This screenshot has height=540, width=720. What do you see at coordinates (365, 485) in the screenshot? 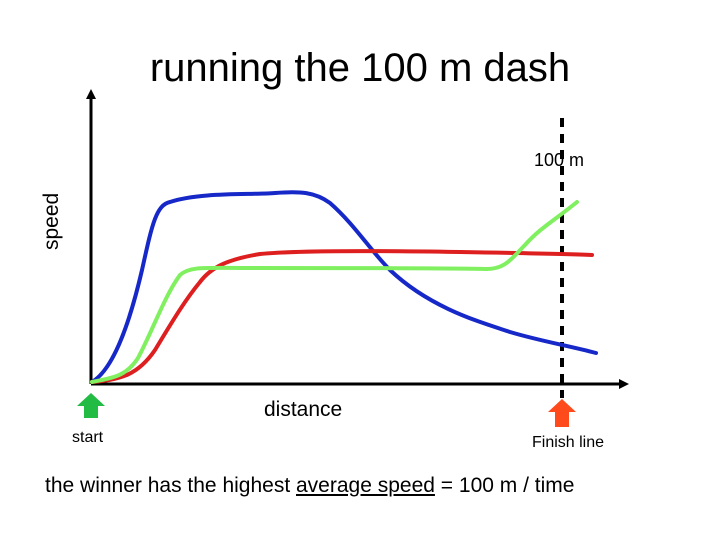
I see `caption-emphasis: average speed` at bounding box center [365, 485].